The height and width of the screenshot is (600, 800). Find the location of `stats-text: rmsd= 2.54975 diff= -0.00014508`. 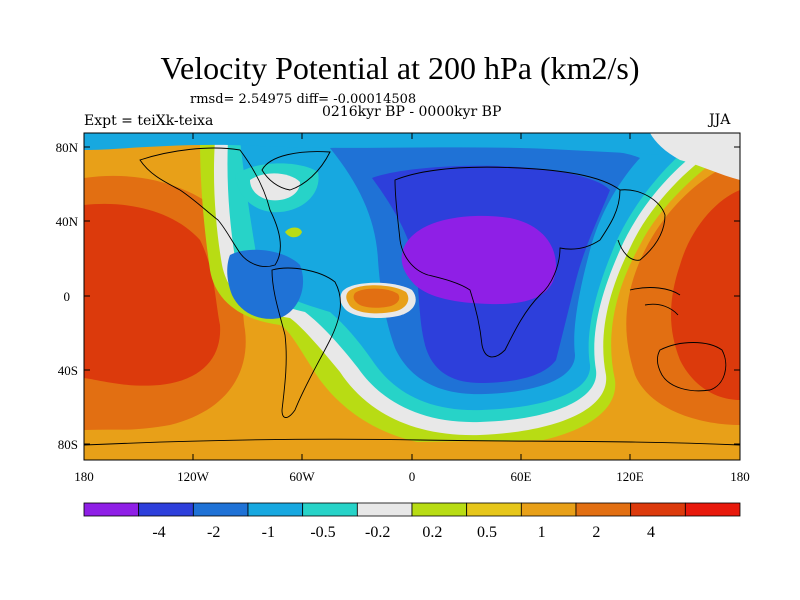

stats-text: rmsd= 2.54975 diff= -0.00014508 is located at coordinates (303, 99).